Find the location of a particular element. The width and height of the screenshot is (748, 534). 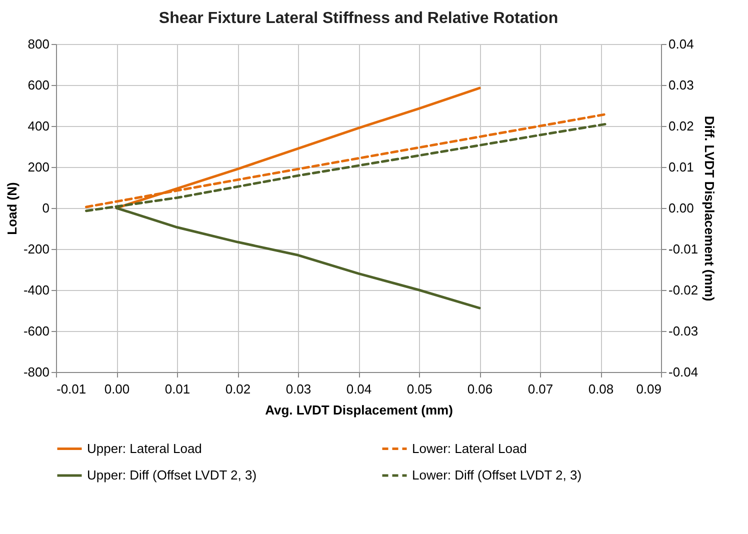

x-tick-label: 0.05 is located at coordinates (419, 389).